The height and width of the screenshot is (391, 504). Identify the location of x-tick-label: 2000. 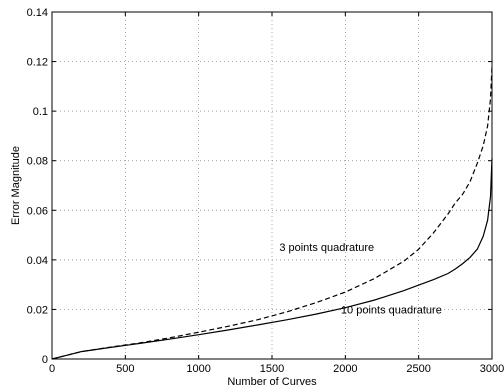
(345, 369).